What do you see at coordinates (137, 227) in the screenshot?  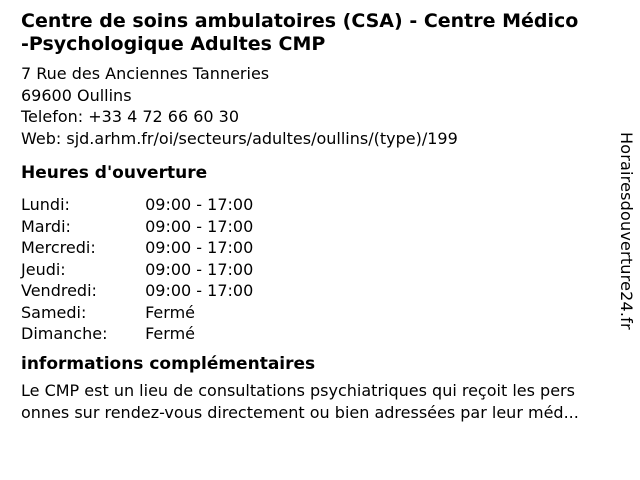 I see `hours-row-tuesday: Mardi: 09:00 - 17:00` at bounding box center [137, 227].